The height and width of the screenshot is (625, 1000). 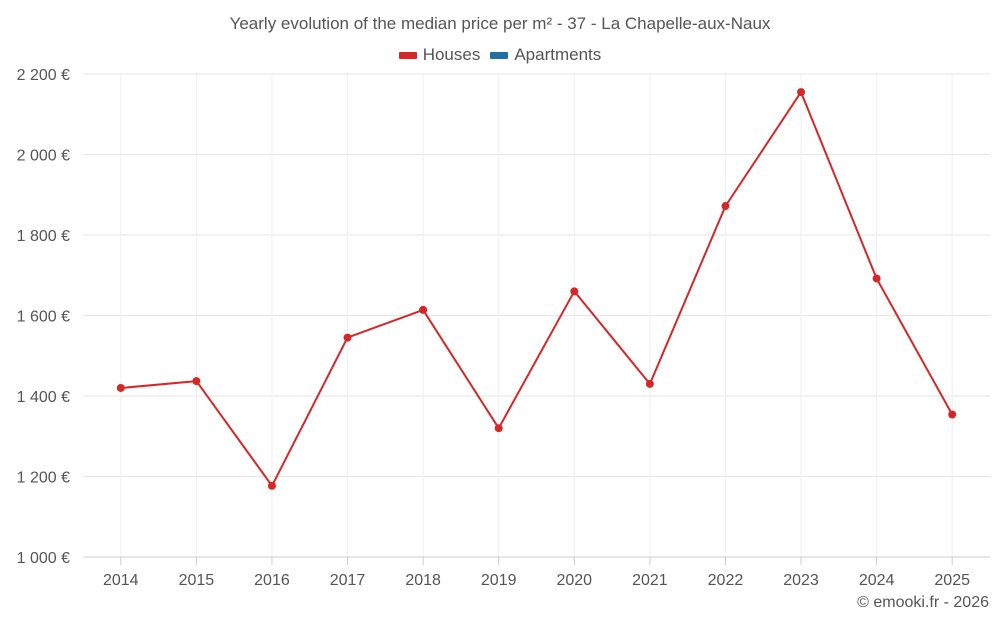 I want to click on y-tick-label: 2 200 €, so click(x=43, y=75).